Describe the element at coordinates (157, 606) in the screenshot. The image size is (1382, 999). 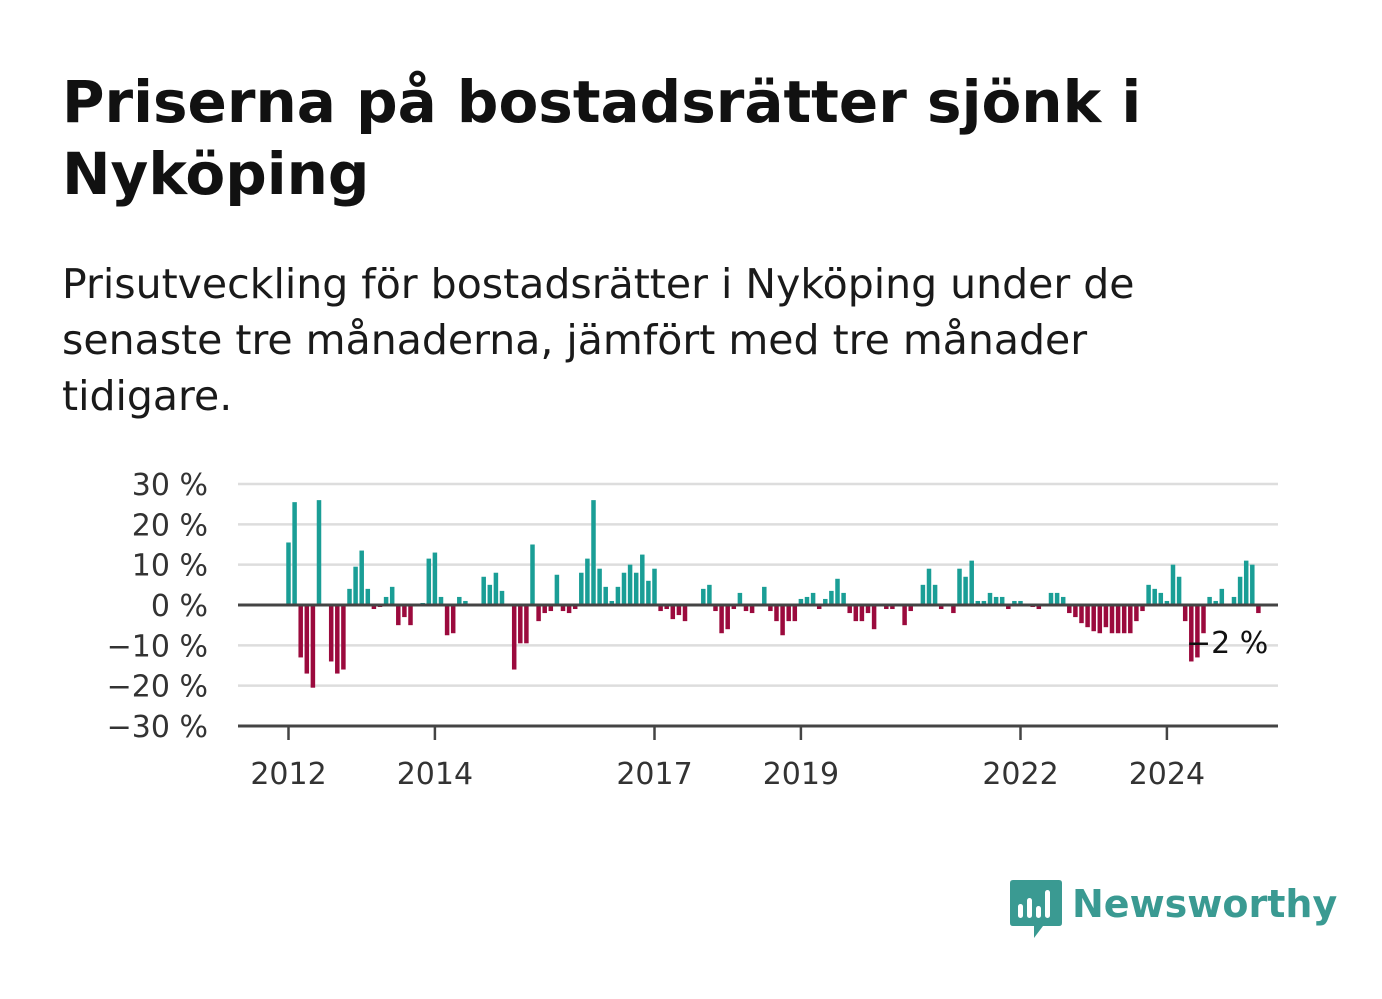
I see `y-axis-ticks: 30 % 20 % 10 % 0 % −10 % −20 % −30 %` at that location.